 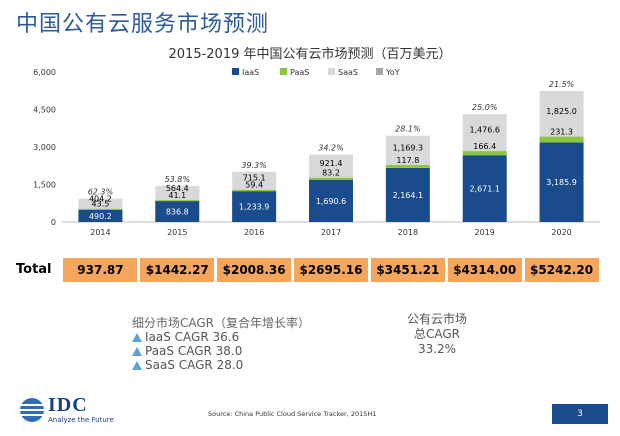 I want to click on data-label-paas: 59.4, so click(x=254, y=185).